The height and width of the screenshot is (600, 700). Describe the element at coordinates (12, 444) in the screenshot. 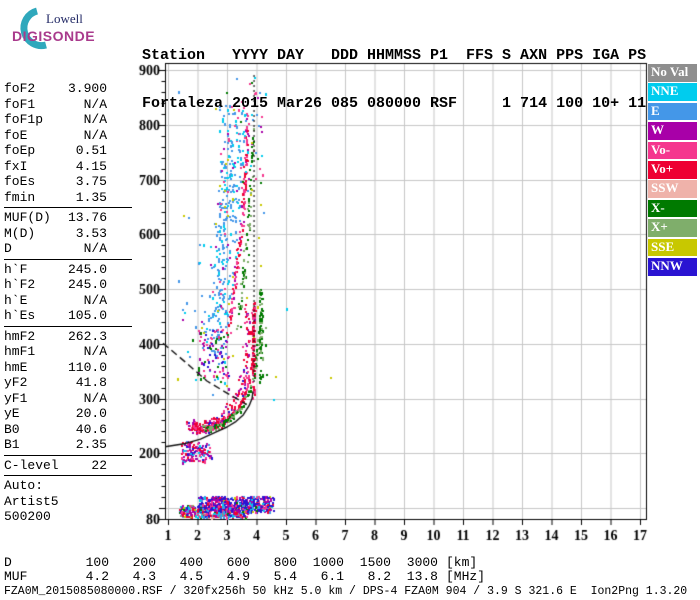

I see `parameter-label: B1` at that location.